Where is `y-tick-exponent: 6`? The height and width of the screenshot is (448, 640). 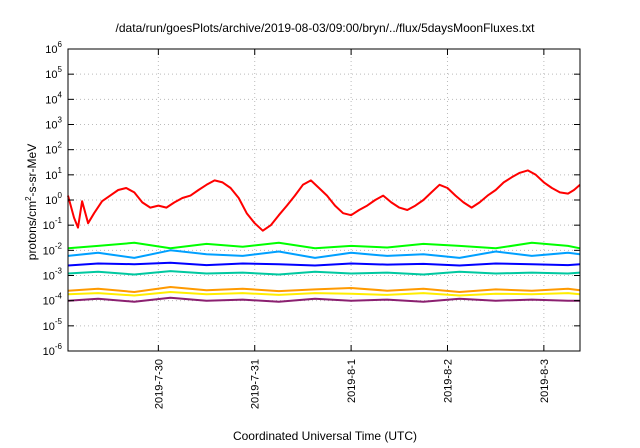 y-tick-exponent: 6 is located at coordinates (60, 44).